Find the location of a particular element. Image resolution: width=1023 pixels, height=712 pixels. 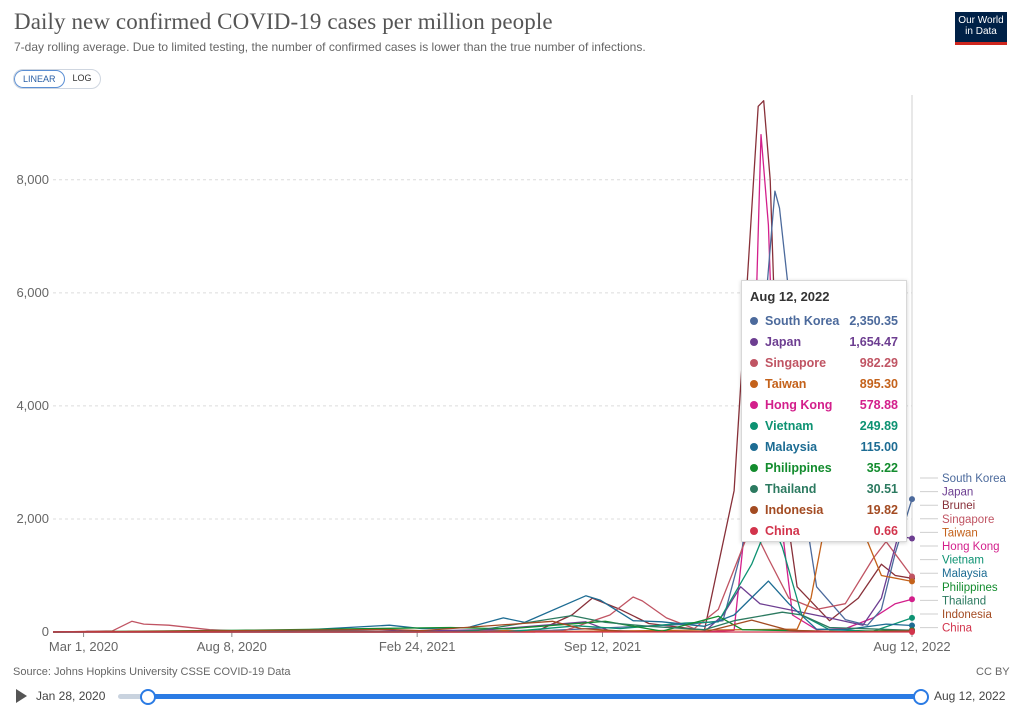

tooltip-series-value: 35.22 is located at coordinates (882, 467).